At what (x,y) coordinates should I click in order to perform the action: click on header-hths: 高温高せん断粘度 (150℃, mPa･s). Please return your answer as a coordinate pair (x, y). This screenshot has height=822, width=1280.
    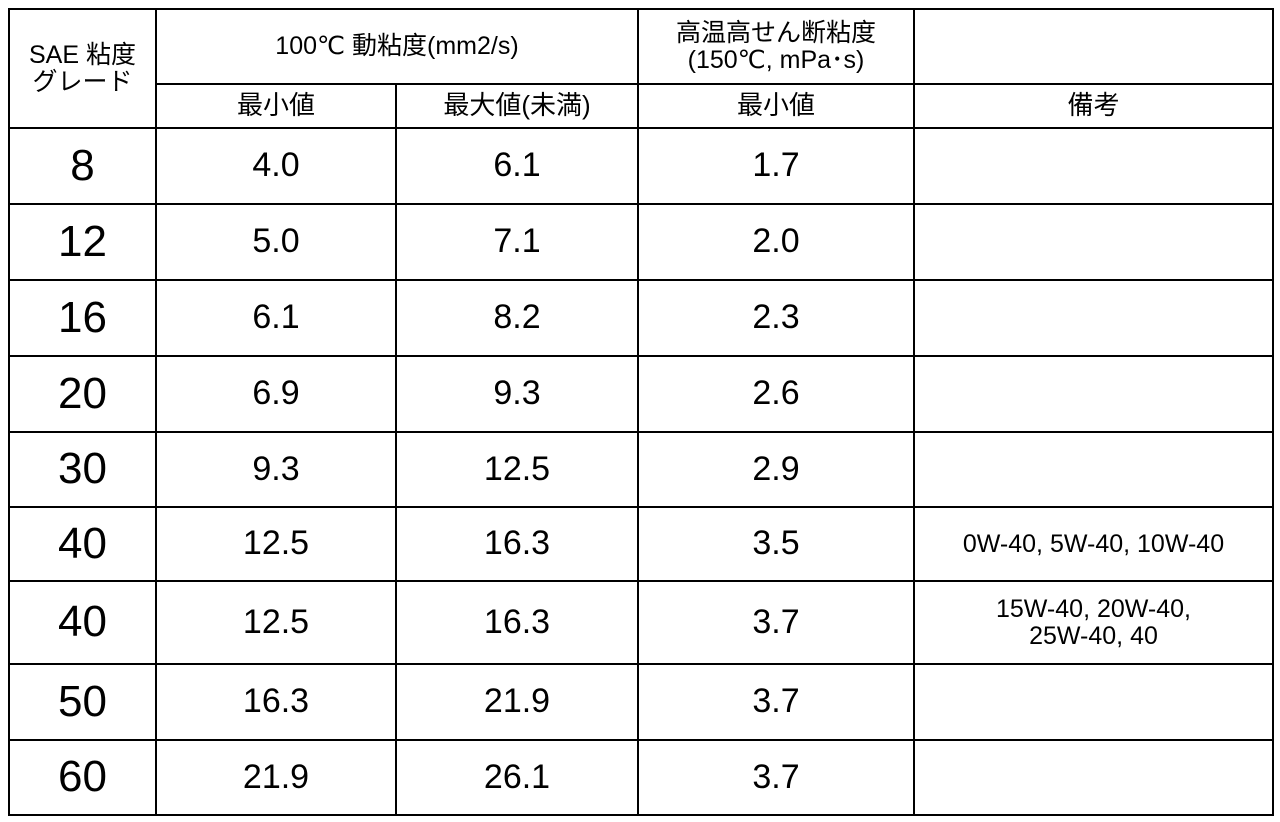
    Looking at the image, I should click on (776, 46).